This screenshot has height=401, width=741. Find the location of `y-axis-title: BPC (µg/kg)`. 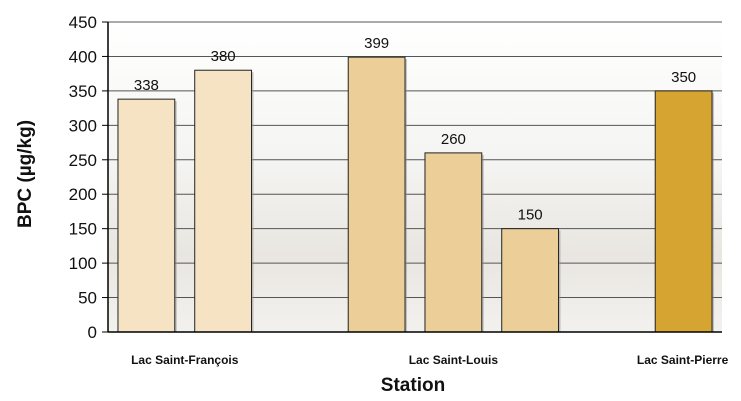

y-axis-title: BPC (µg/kg) is located at coordinates (25, 174).